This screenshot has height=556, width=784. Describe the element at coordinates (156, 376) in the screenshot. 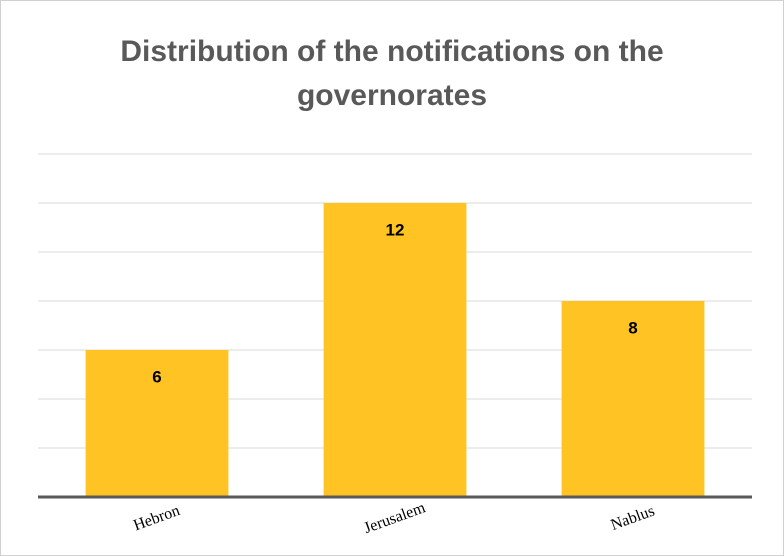

I see `data-label: 6` at that location.